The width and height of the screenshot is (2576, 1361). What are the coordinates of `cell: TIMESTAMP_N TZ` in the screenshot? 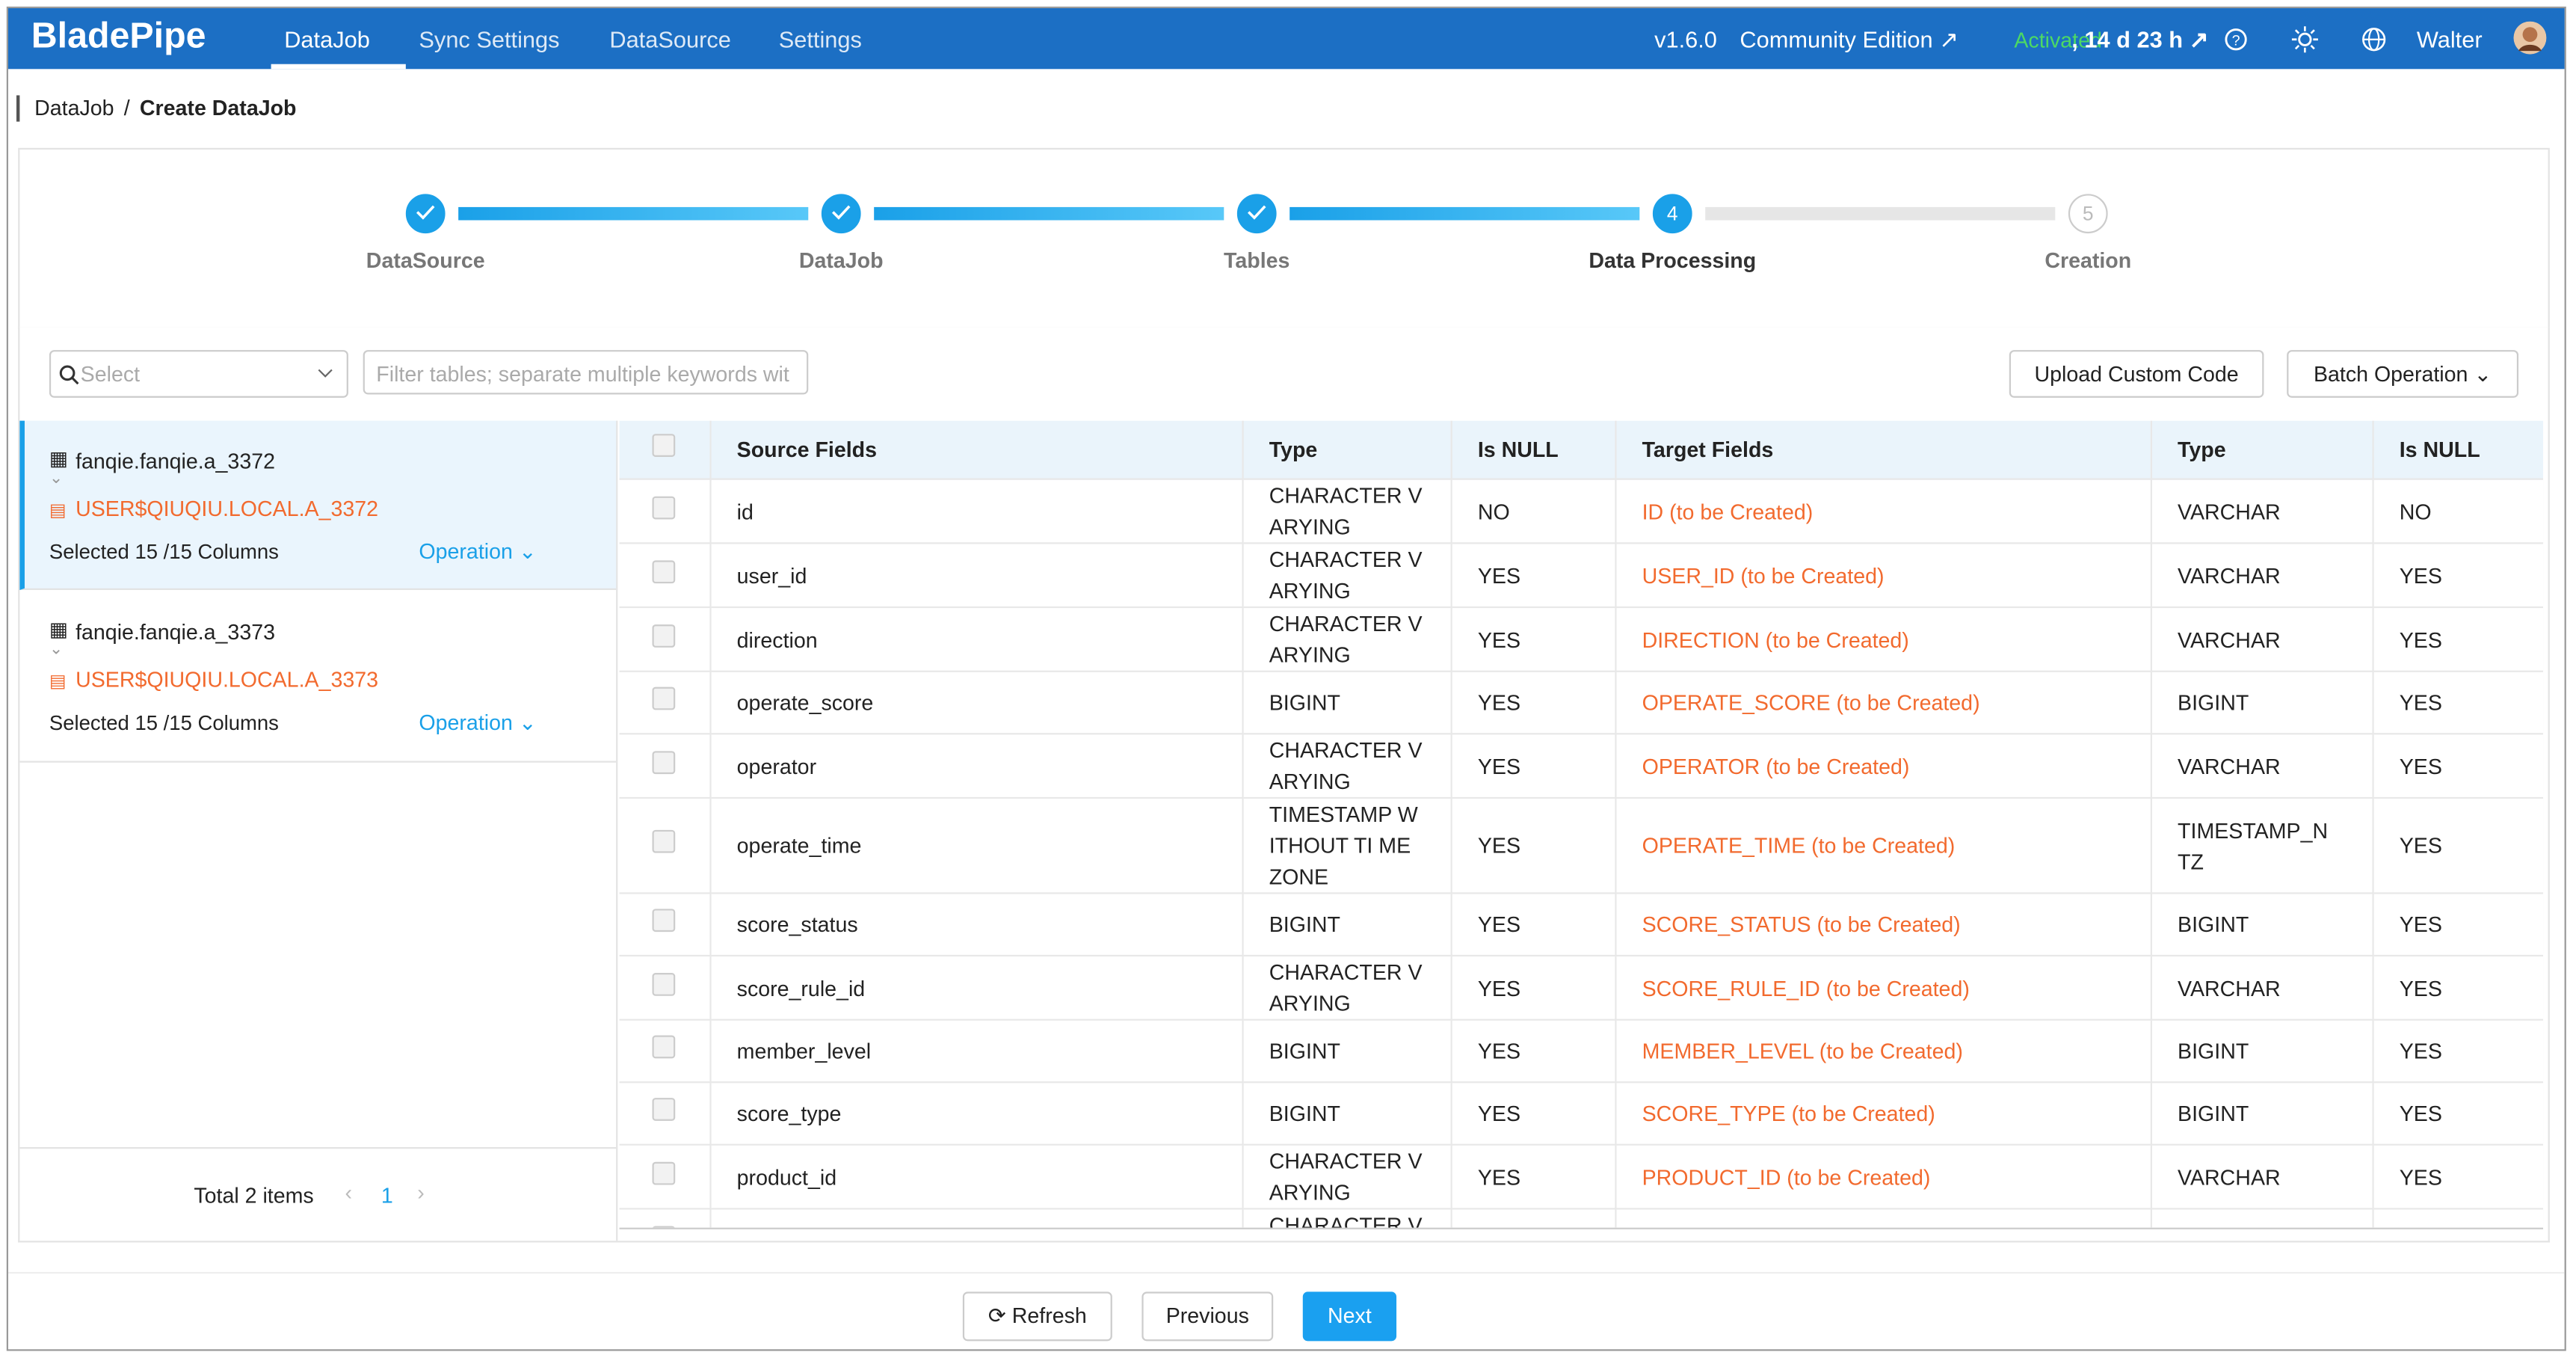 It's located at (2261, 845).